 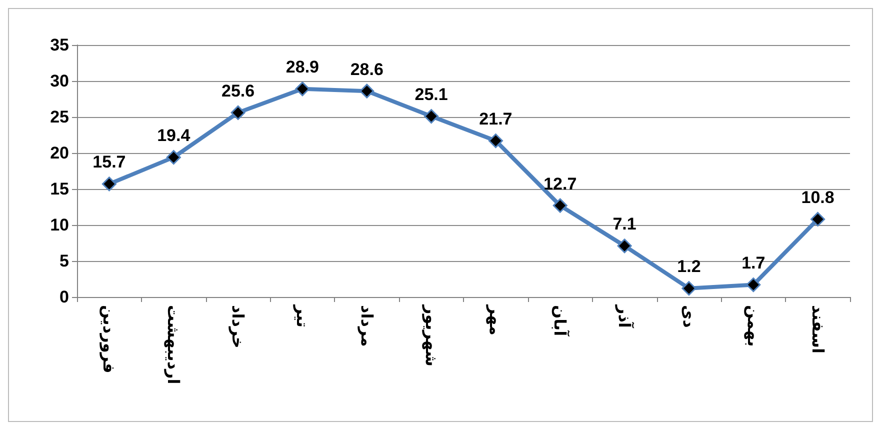 What do you see at coordinates (59, 45) in the screenshot?
I see `y-tick-label: 35` at bounding box center [59, 45].